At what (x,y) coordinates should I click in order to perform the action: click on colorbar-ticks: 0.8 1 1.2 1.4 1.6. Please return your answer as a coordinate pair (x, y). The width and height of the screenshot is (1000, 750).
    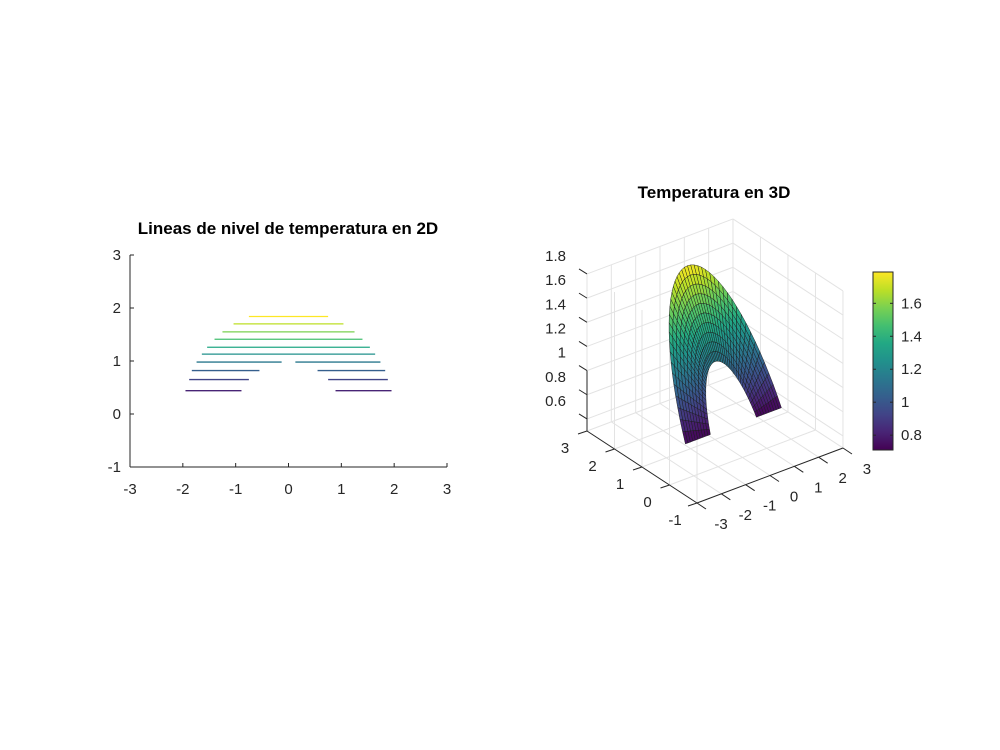
    Looking at the image, I should click on (897, 369).